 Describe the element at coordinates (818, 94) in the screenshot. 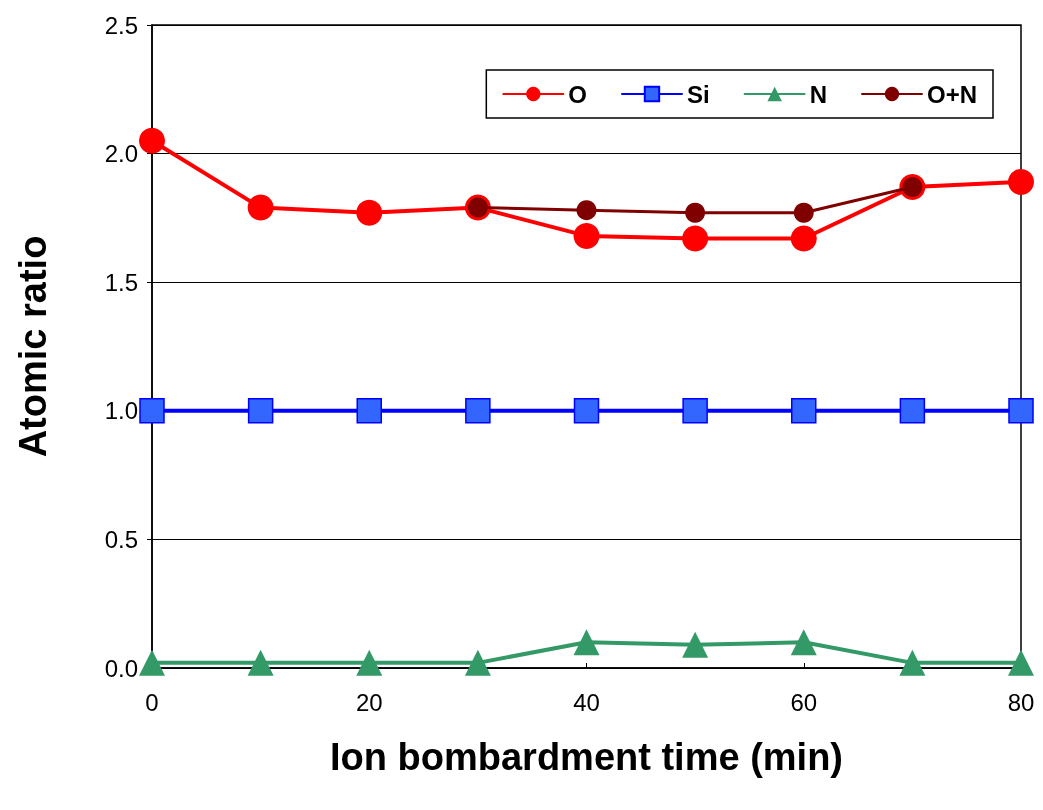

I see `legend-label: N` at that location.